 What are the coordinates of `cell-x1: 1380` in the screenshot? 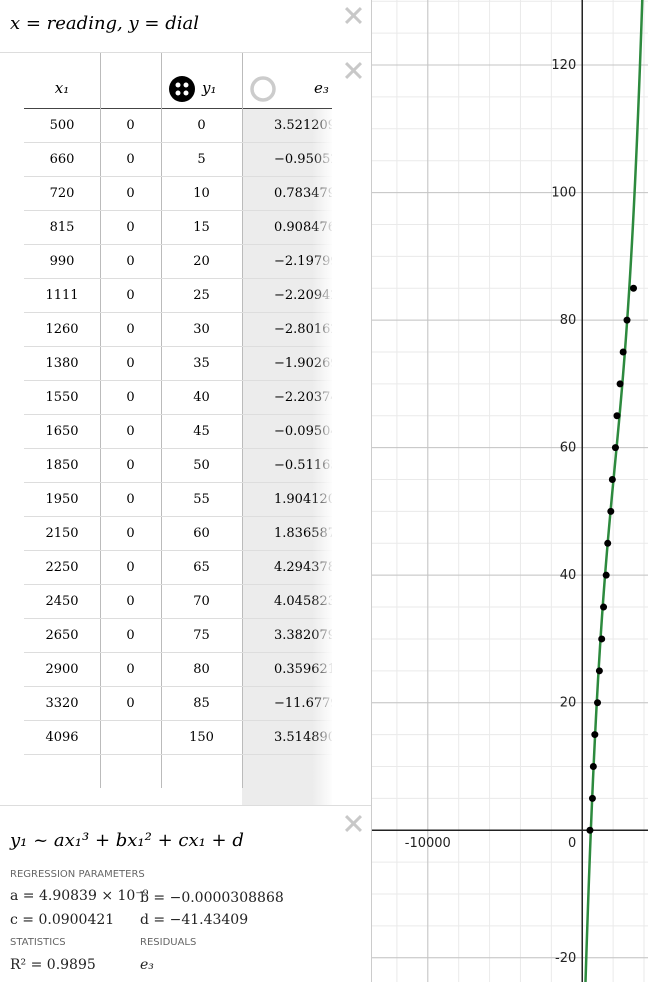 It's located at (62, 363).